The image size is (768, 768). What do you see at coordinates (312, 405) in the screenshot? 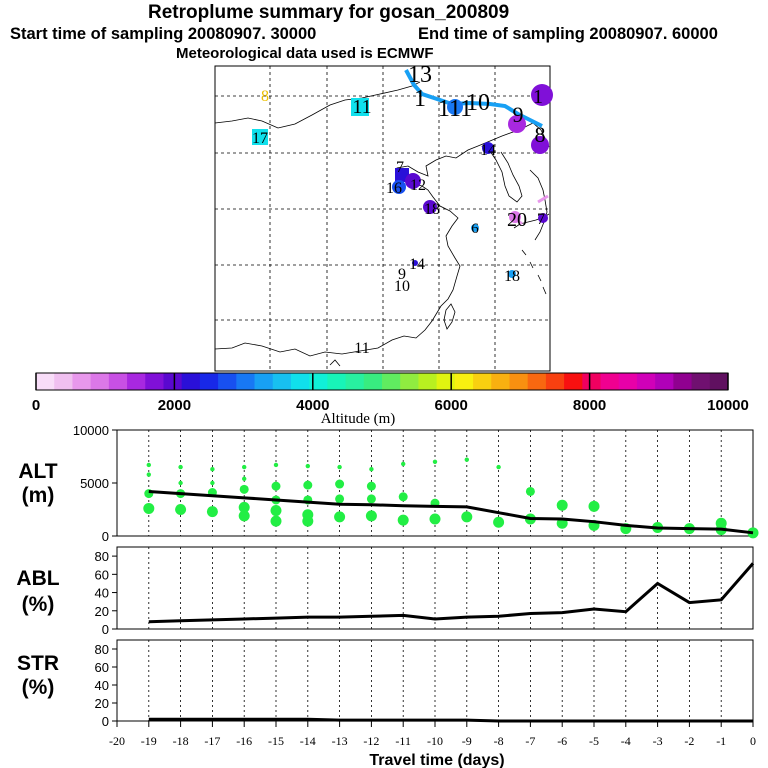
I see `colorbar-tick-label: 4000` at bounding box center [312, 405].